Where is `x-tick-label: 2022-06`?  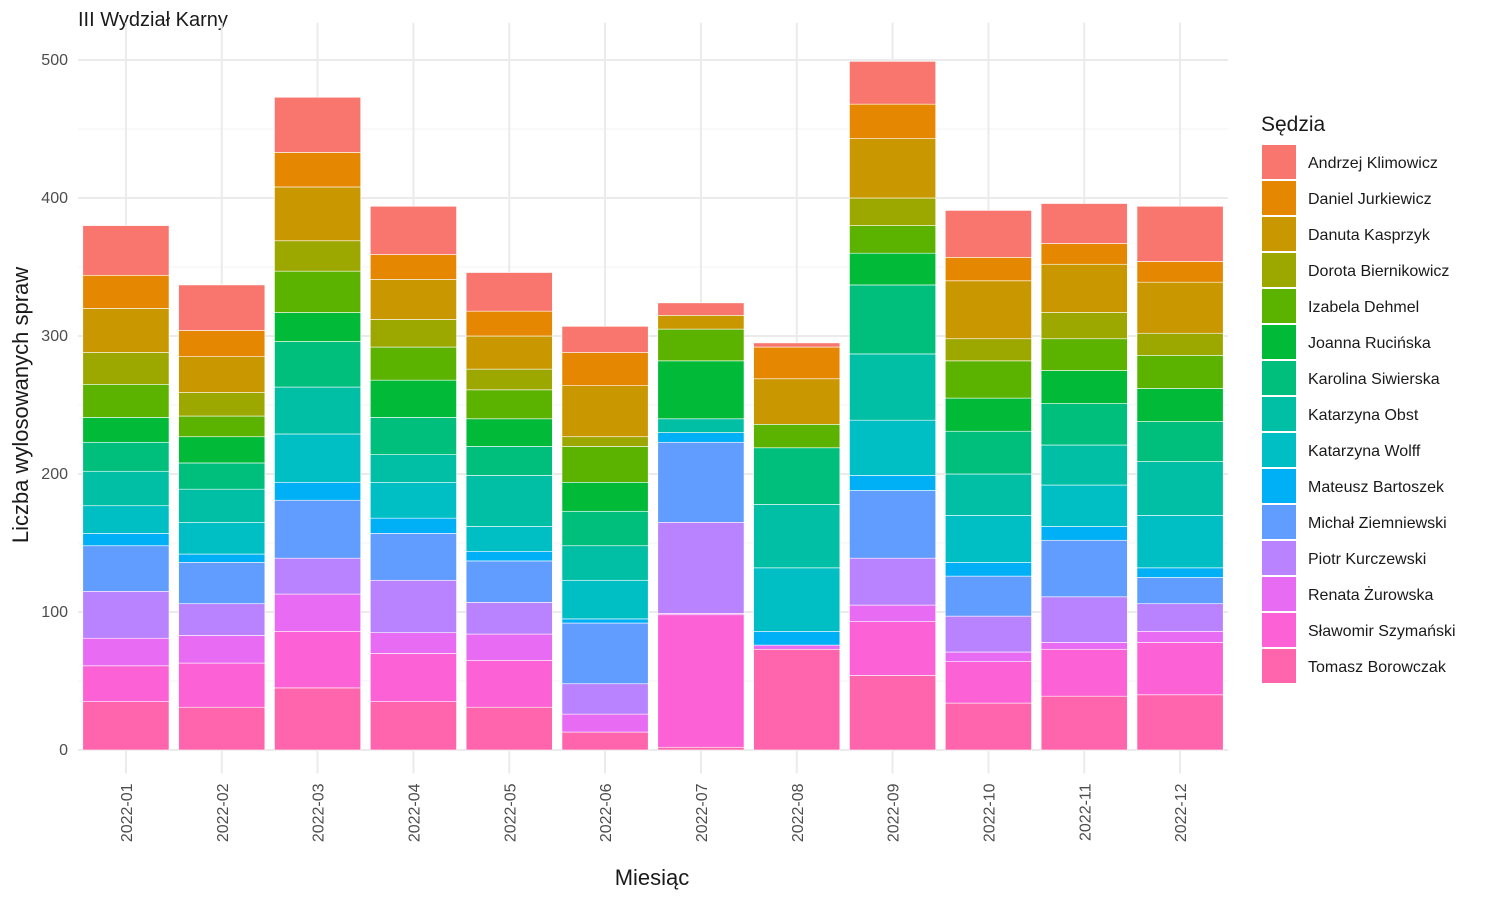 x-tick-label: 2022-06 is located at coordinates (606, 812).